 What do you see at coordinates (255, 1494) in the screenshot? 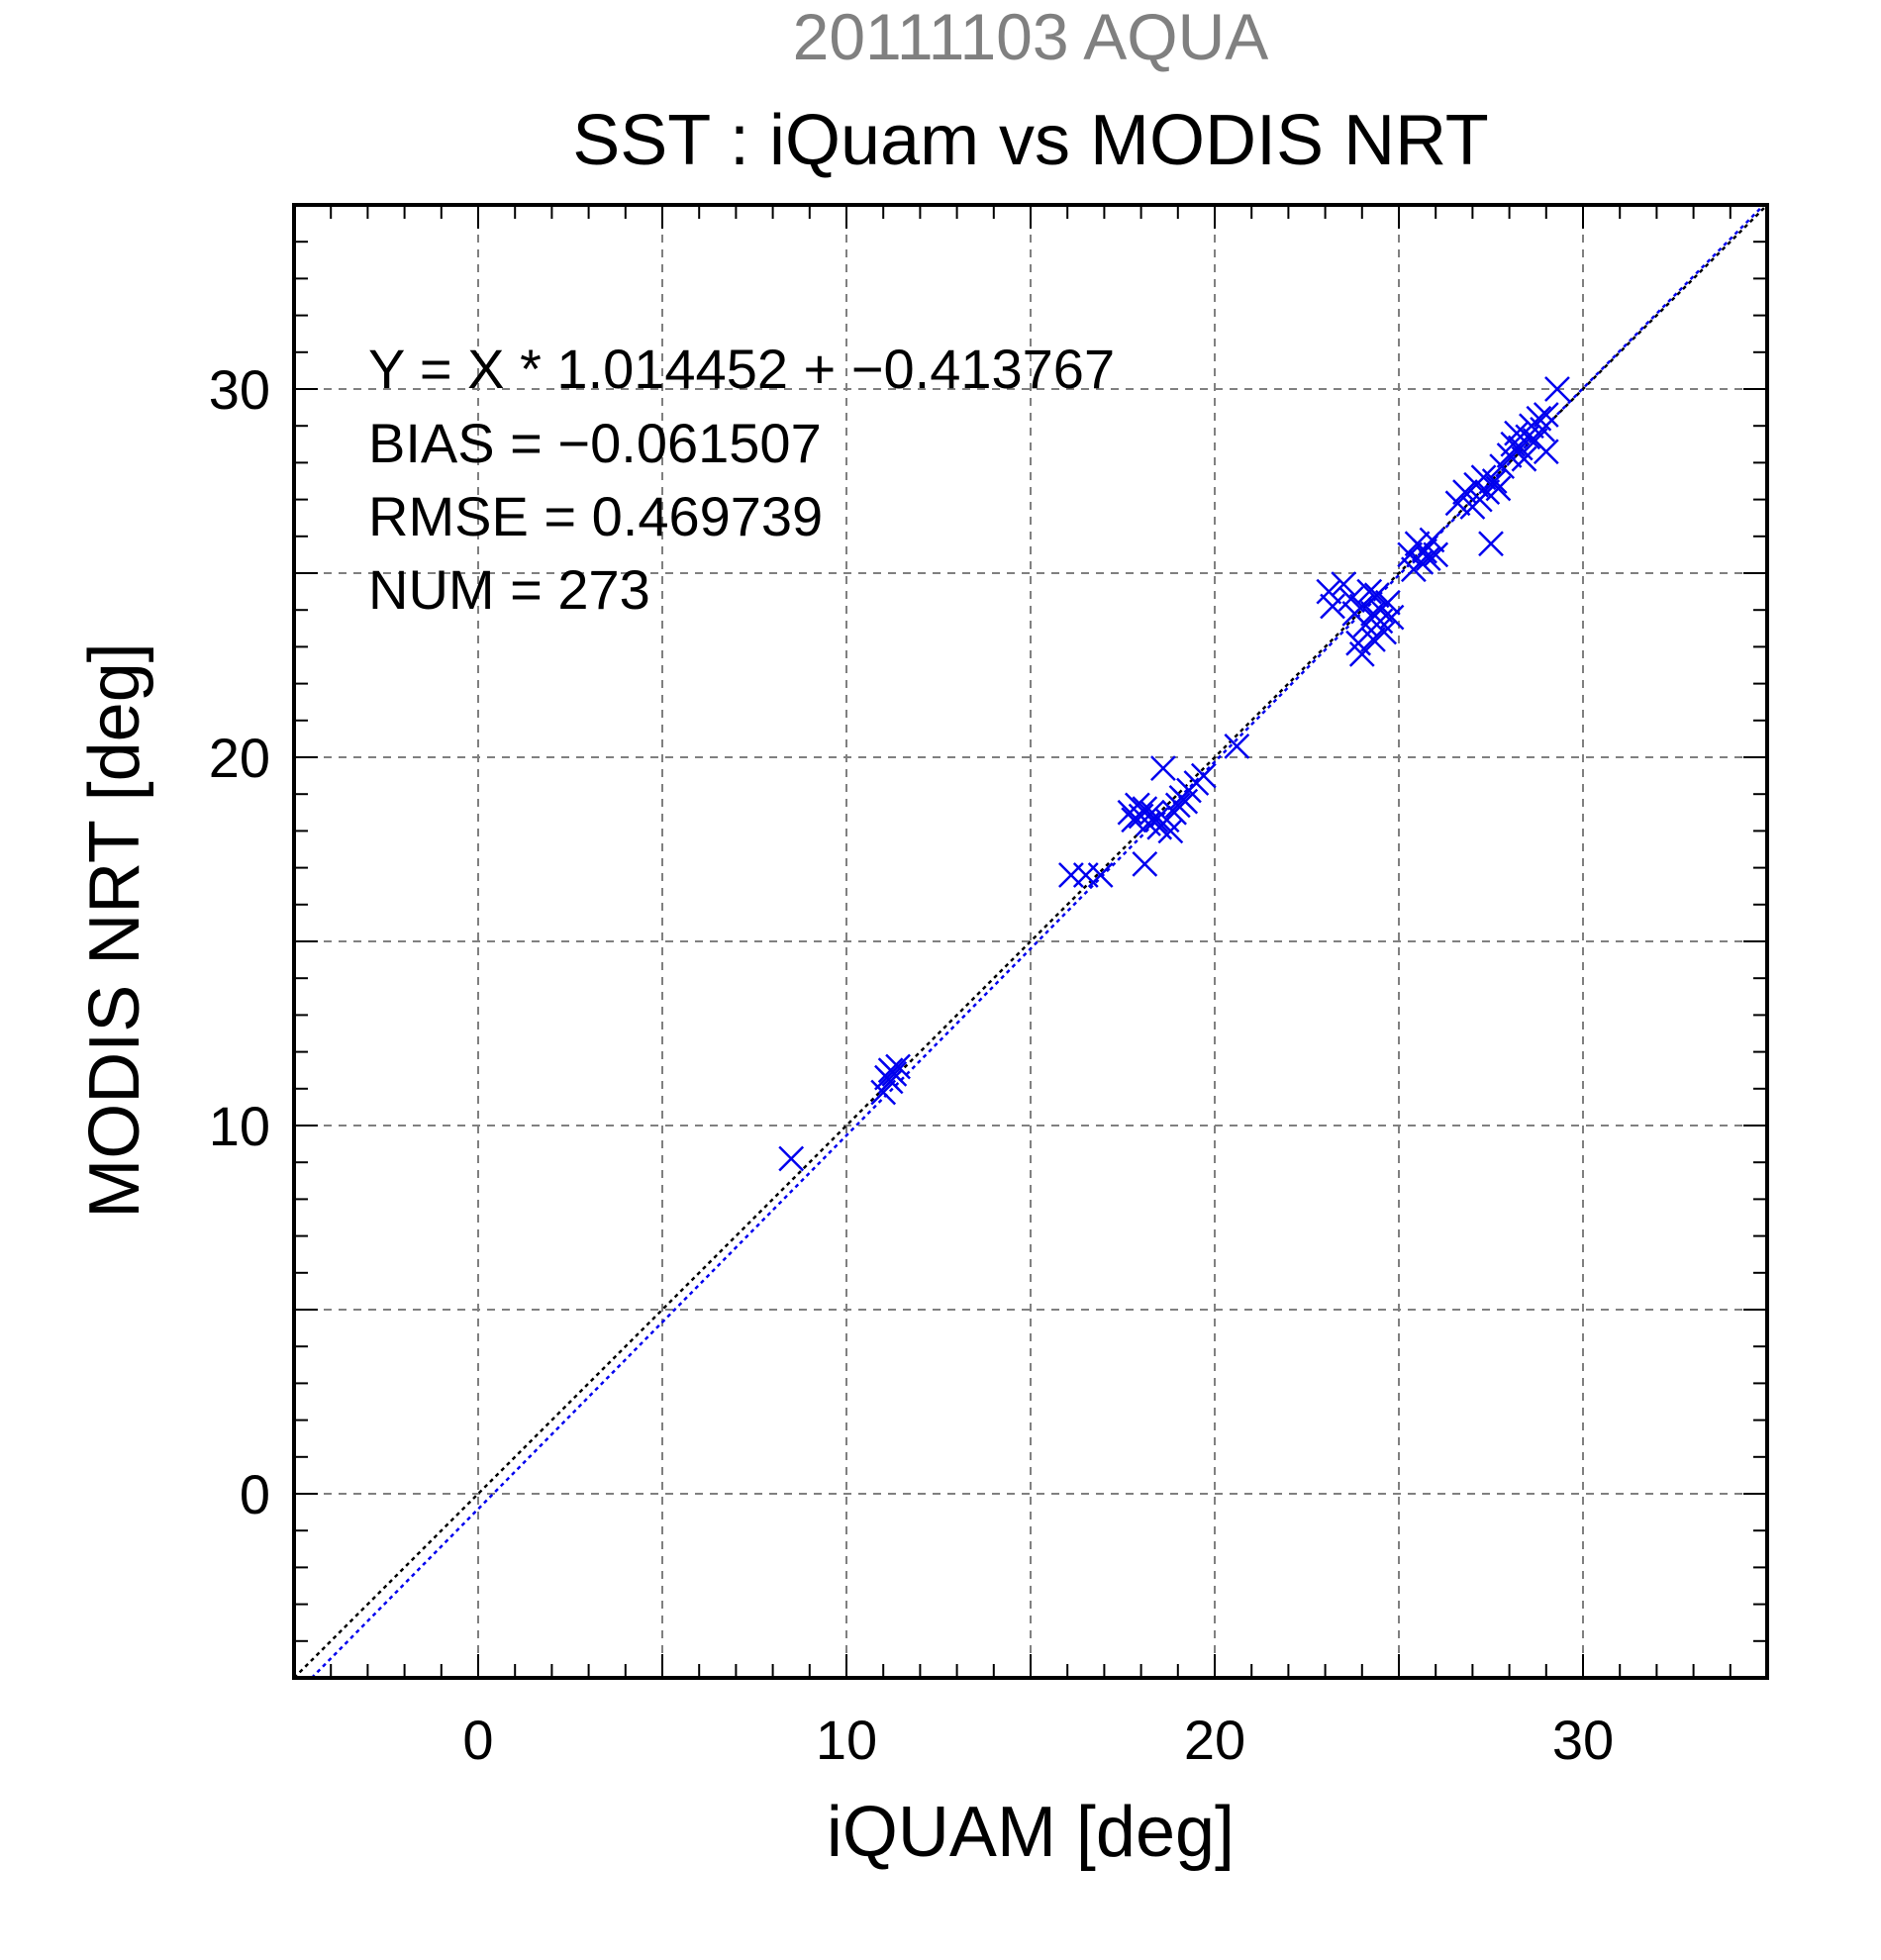
I see `y-tick-label: 0` at bounding box center [255, 1494].